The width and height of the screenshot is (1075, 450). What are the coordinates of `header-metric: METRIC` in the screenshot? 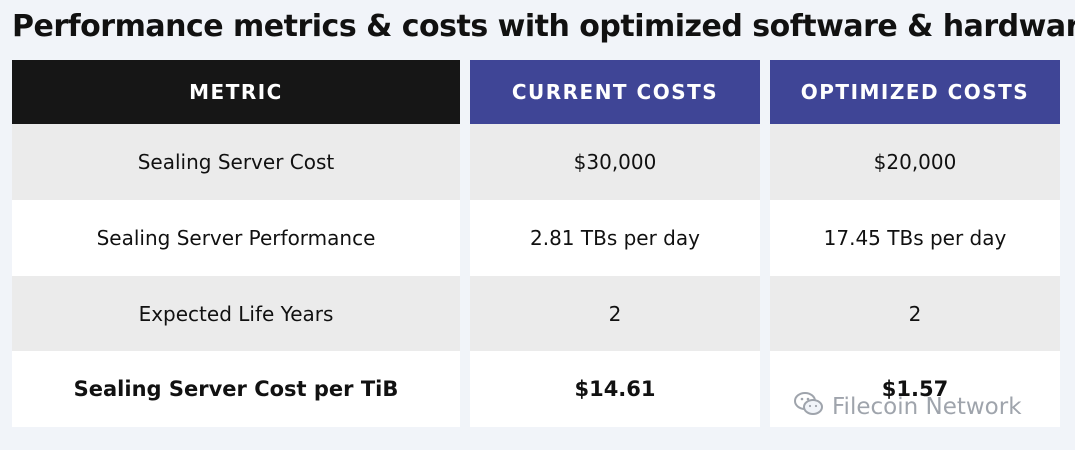 It's located at (236, 92).